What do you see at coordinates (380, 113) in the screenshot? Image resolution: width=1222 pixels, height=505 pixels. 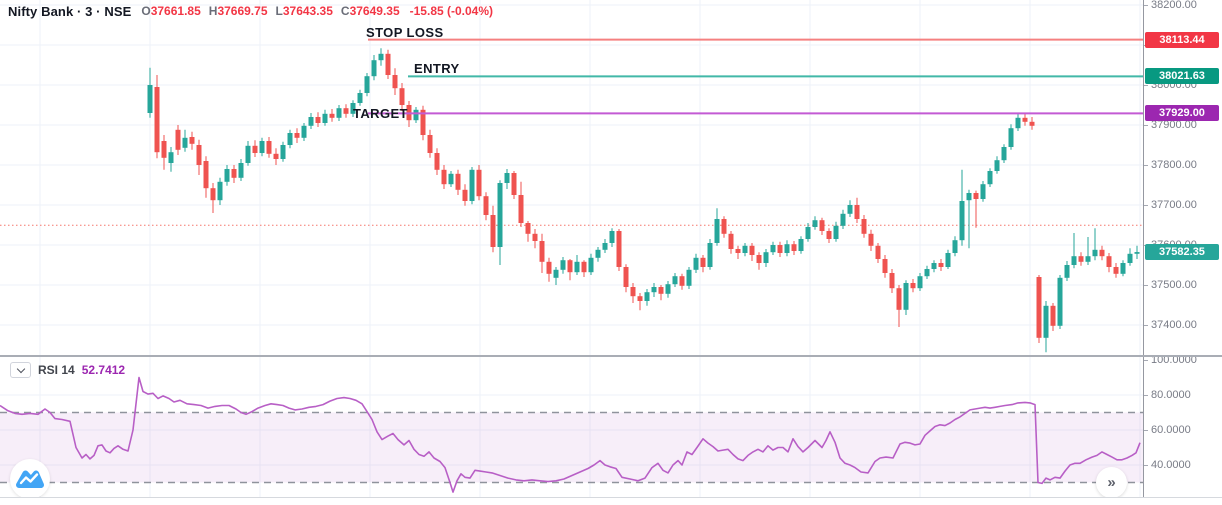 I see `target-label: TARGET` at bounding box center [380, 113].